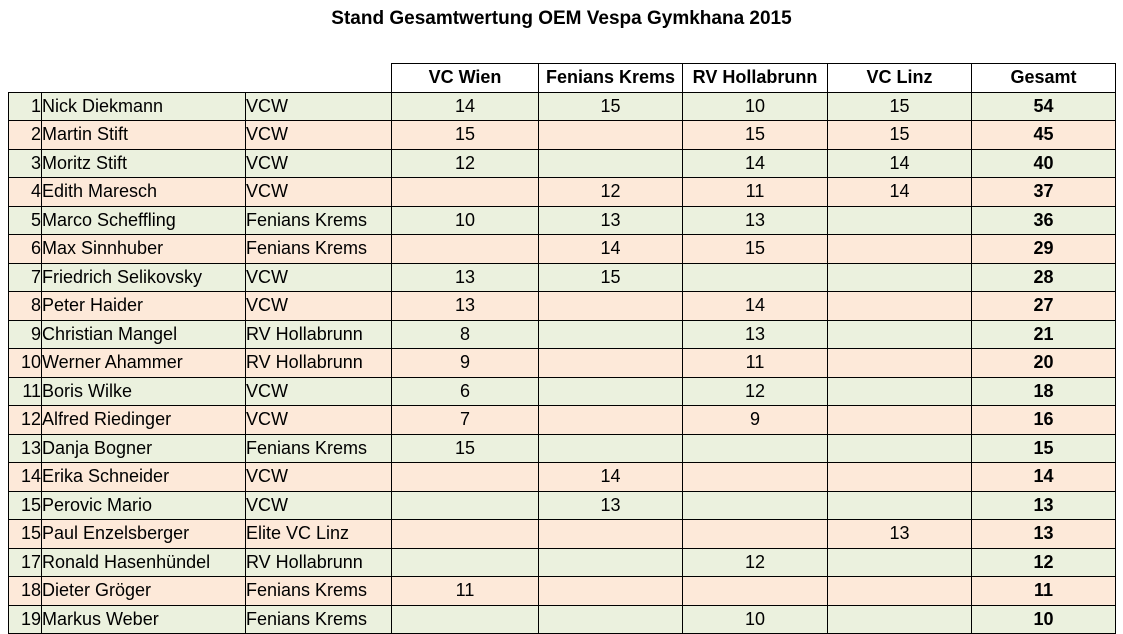 This screenshot has height=634, width=1123. What do you see at coordinates (143, 334) in the screenshot?
I see `name-cell: Christian Mangel` at bounding box center [143, 334].